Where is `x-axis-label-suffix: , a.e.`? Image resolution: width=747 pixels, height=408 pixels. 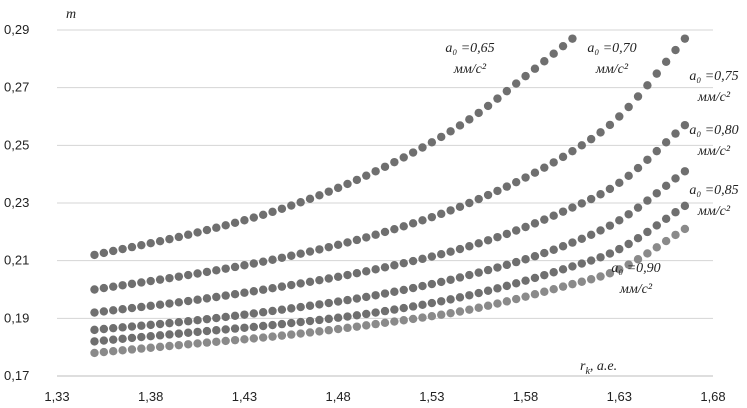 x-axis-label-suffix: , a.e. is located at coordinates (603, 366).